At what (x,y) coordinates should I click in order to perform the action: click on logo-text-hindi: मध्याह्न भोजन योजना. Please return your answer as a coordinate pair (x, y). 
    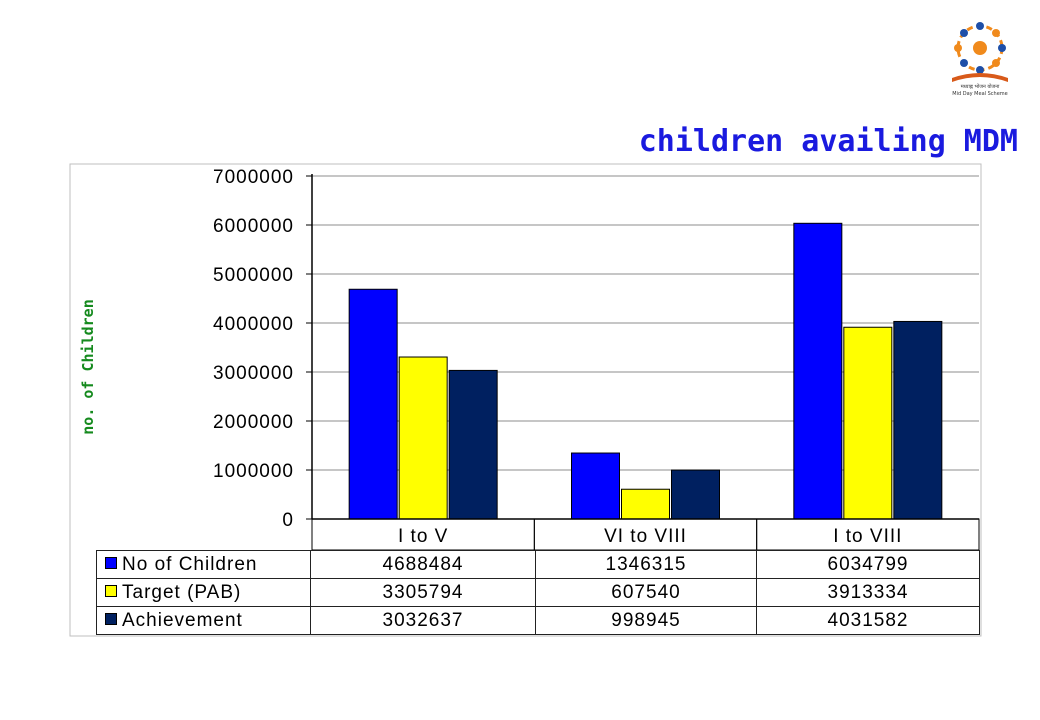
    Looking at the image, I should click on (980, 87).